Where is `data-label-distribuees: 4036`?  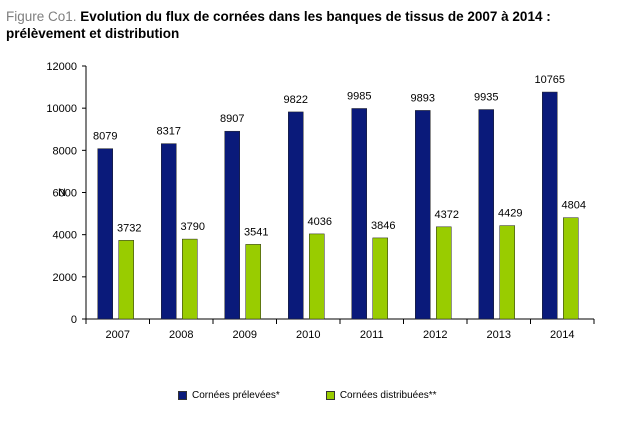
data-label-distribuees: 4036 is located at coordinates (320, 222).